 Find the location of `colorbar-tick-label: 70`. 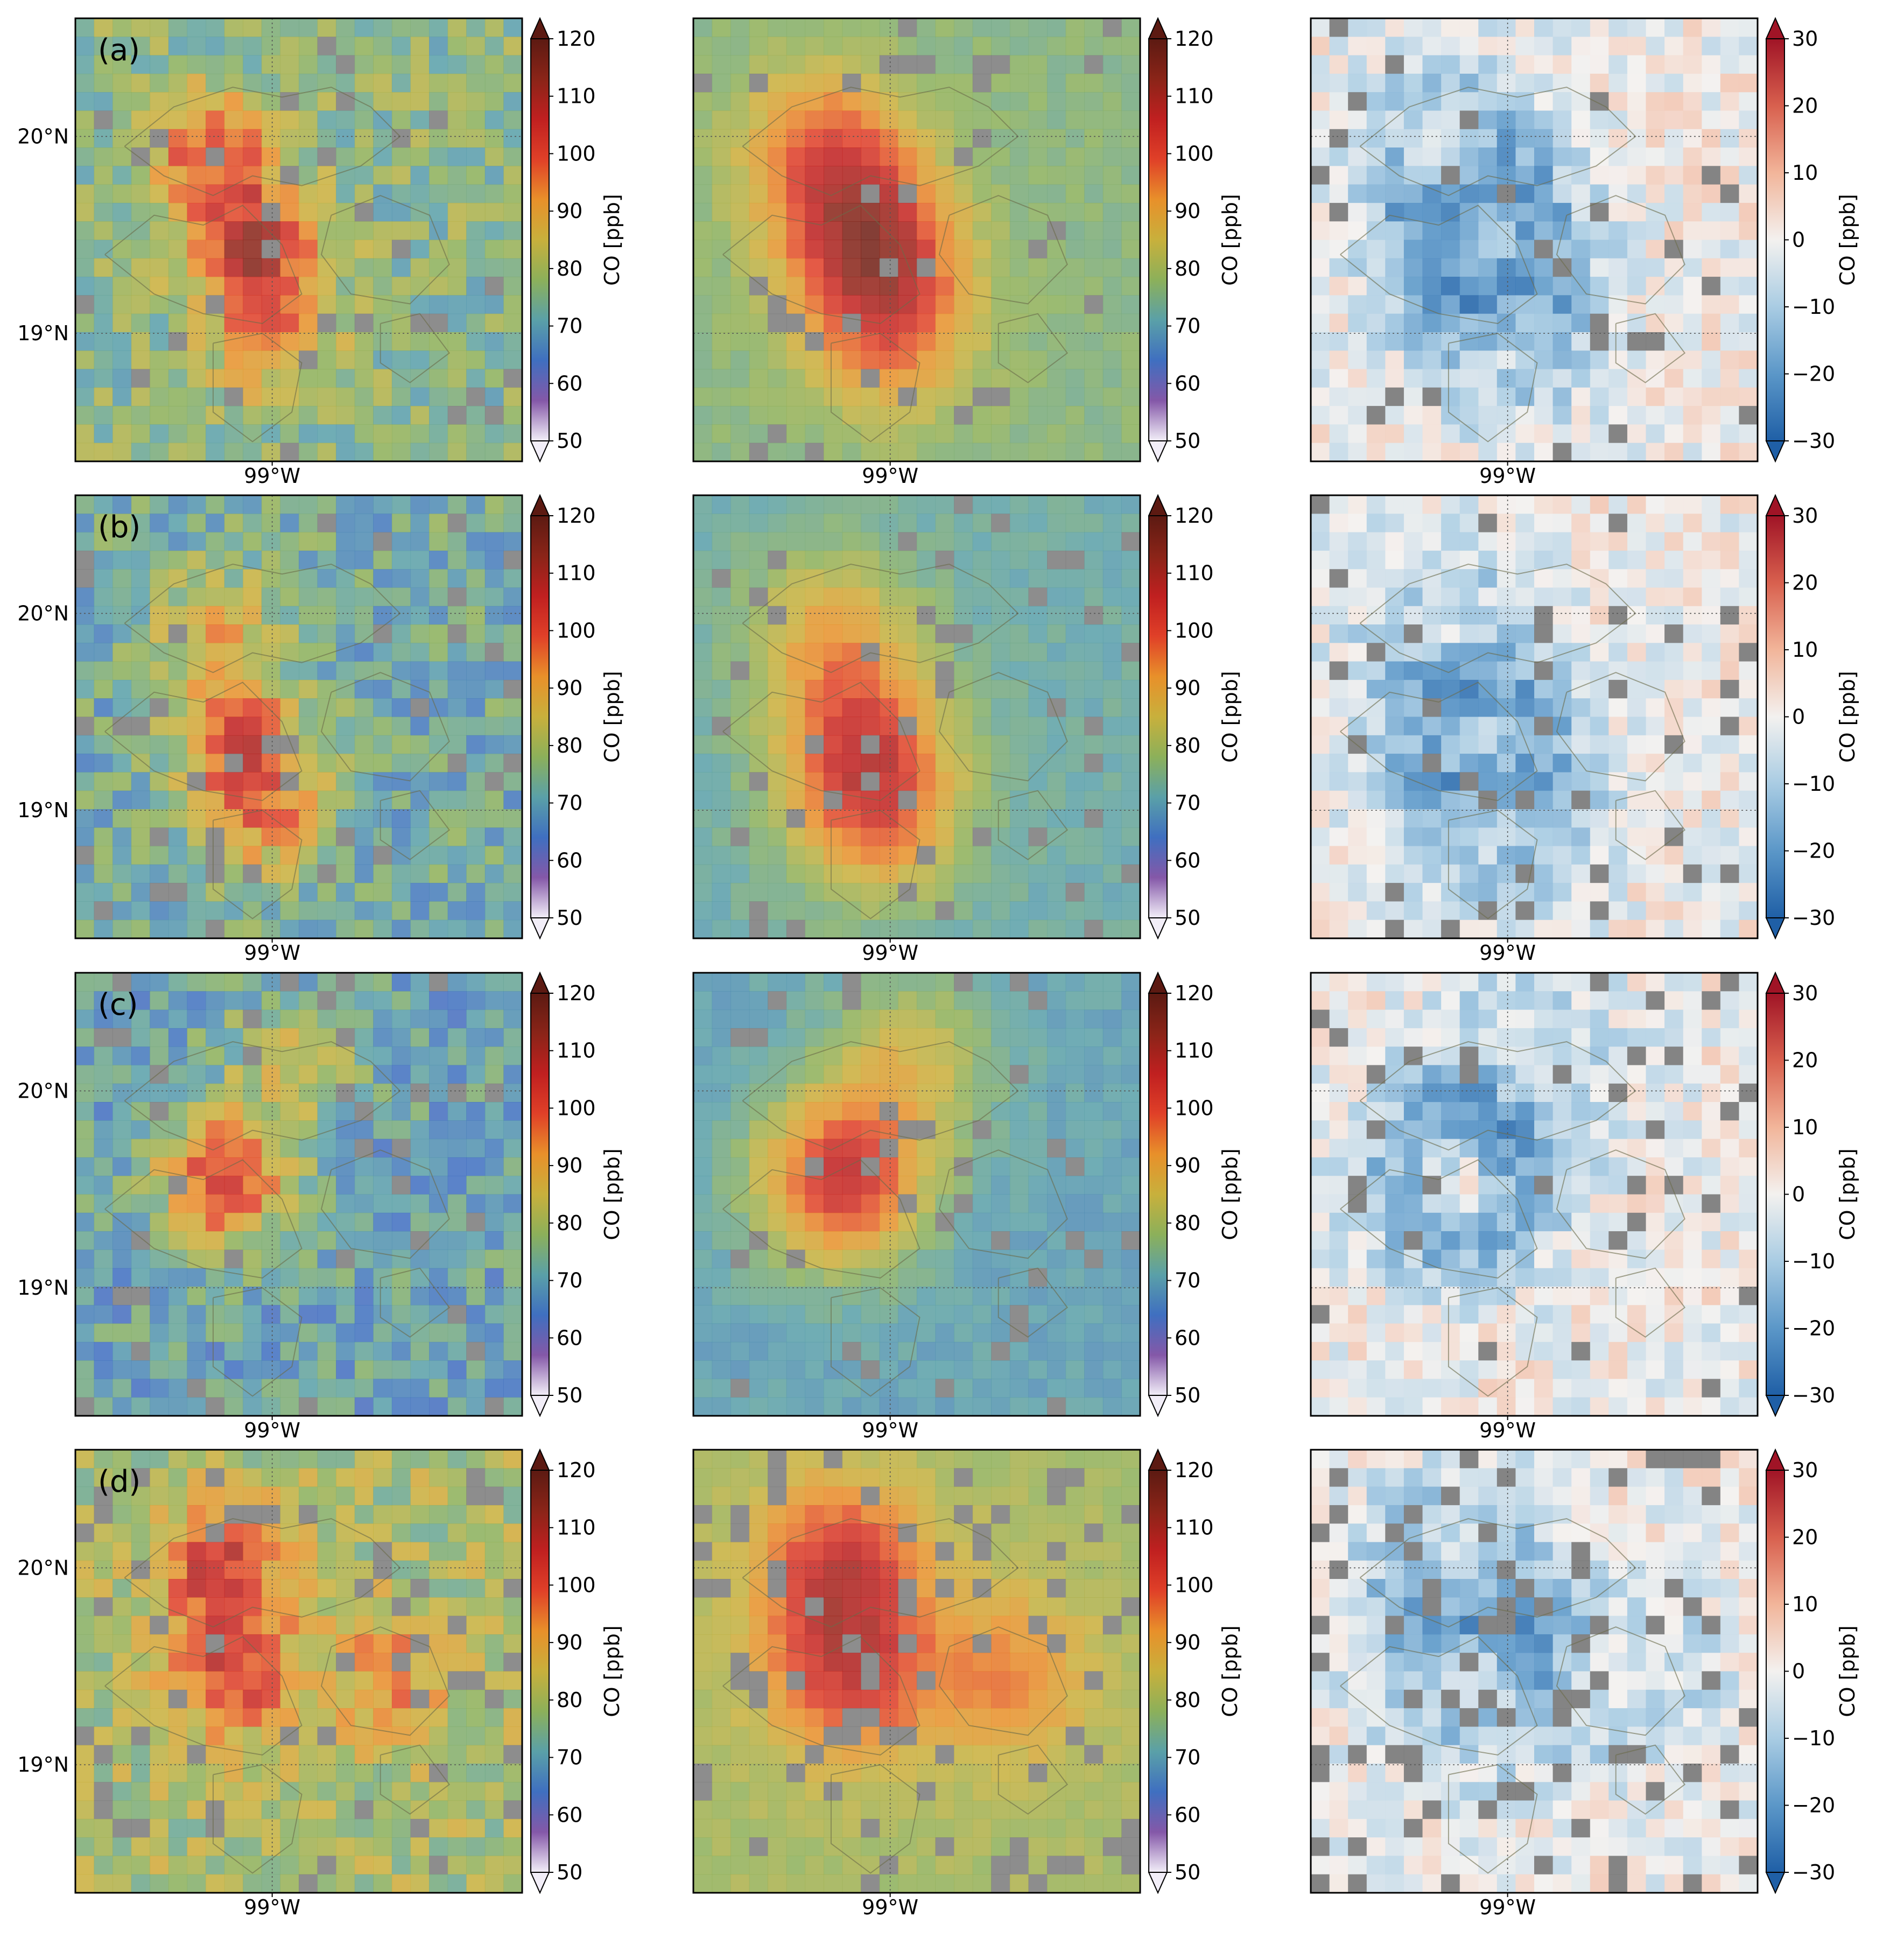

colorbar-tick-label: 70 is located at coordinates (1187, 803).